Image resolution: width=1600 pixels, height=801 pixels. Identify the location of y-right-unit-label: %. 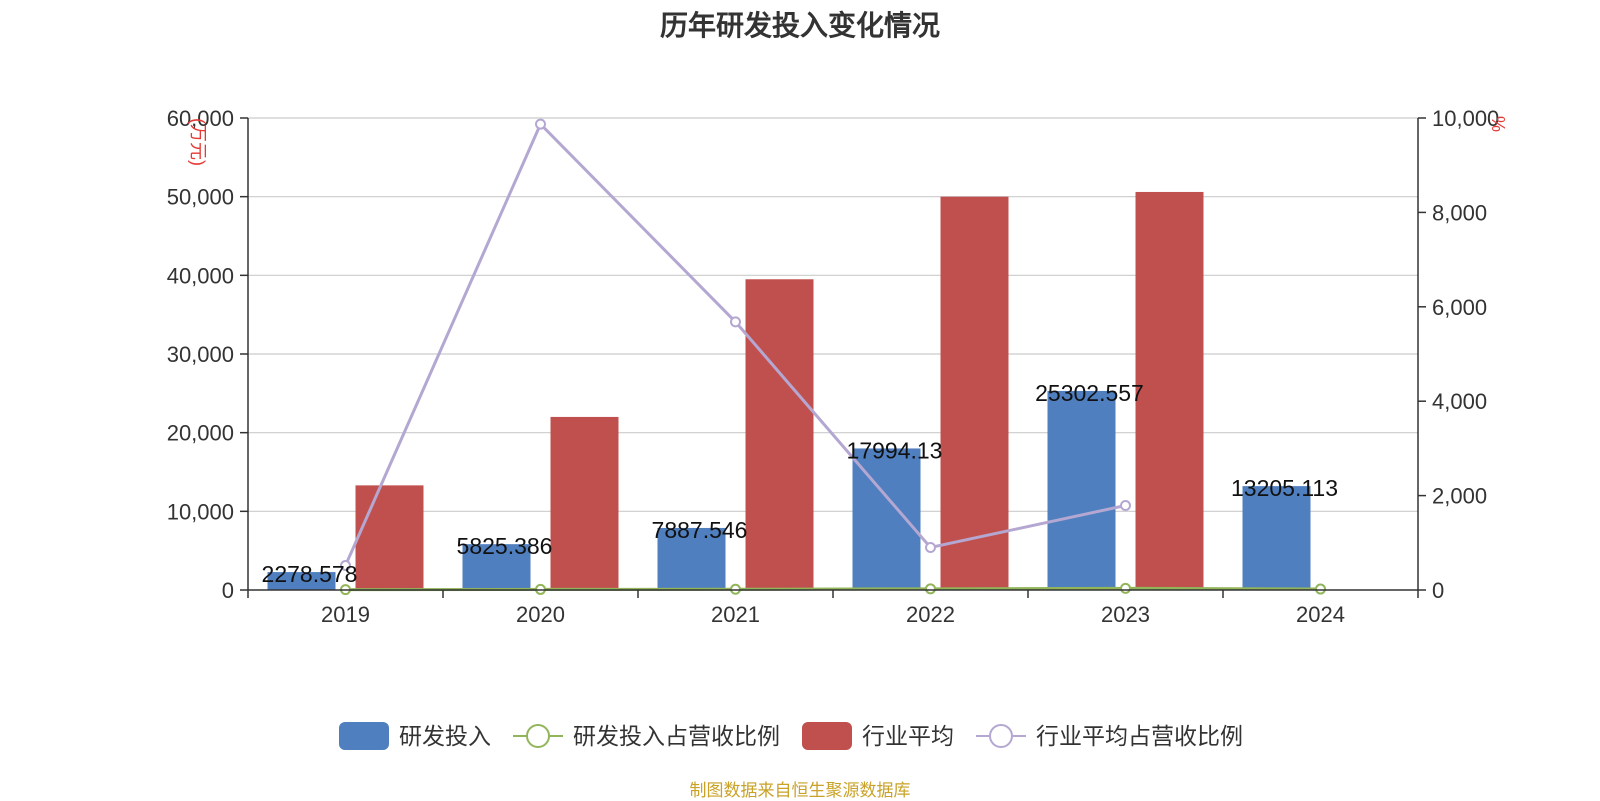
(1498, 124).